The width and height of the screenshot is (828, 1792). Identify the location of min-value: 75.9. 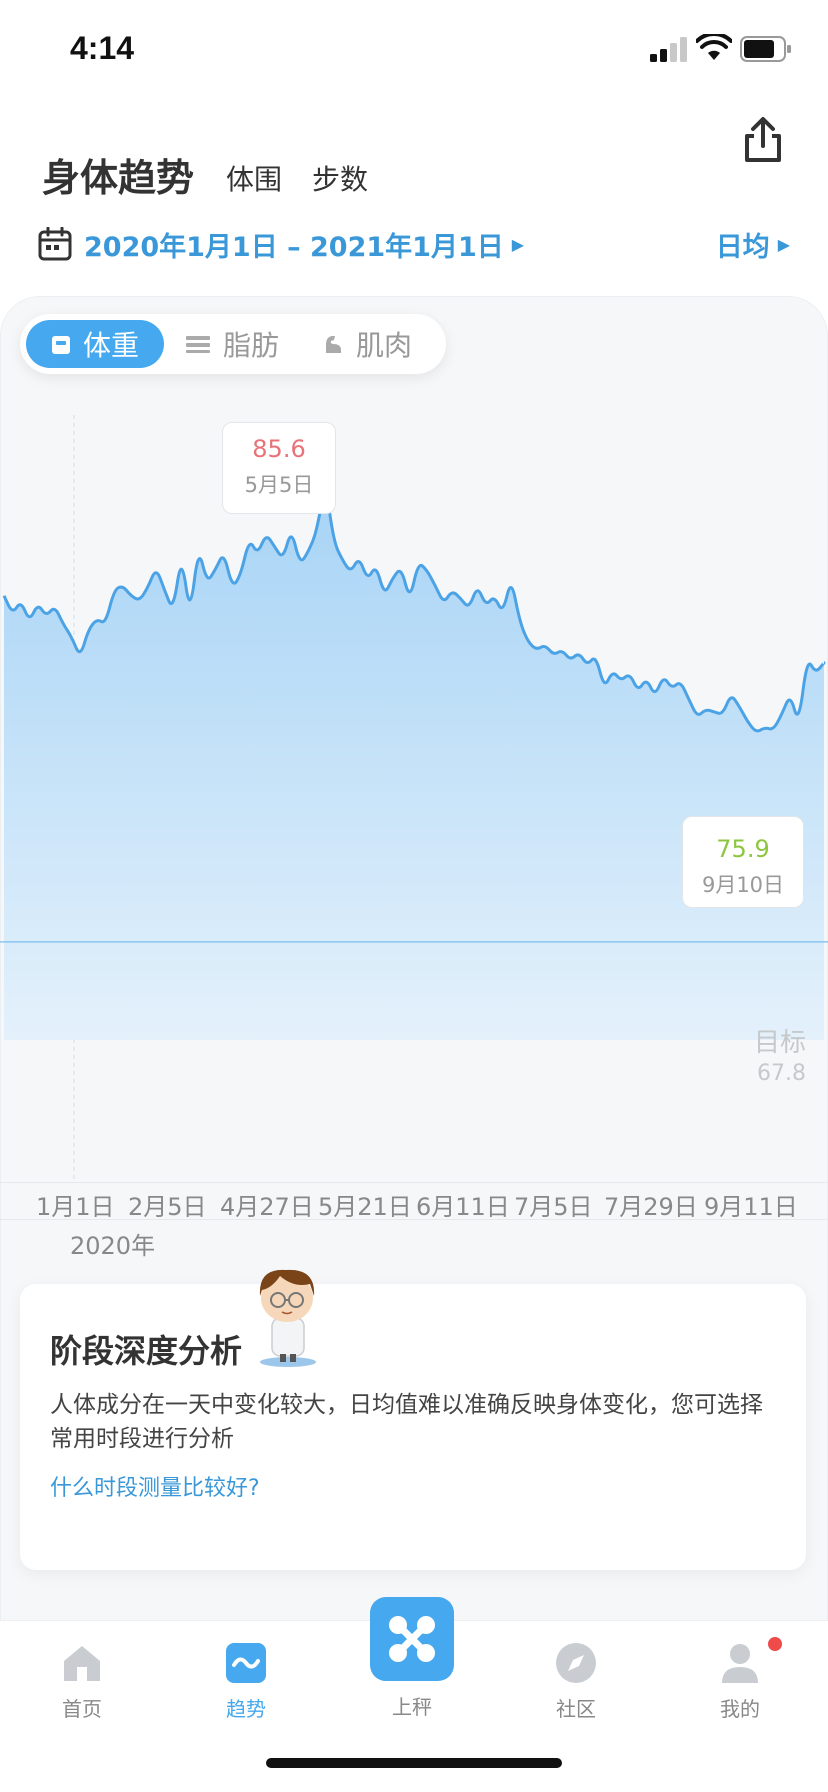
(743, 849).